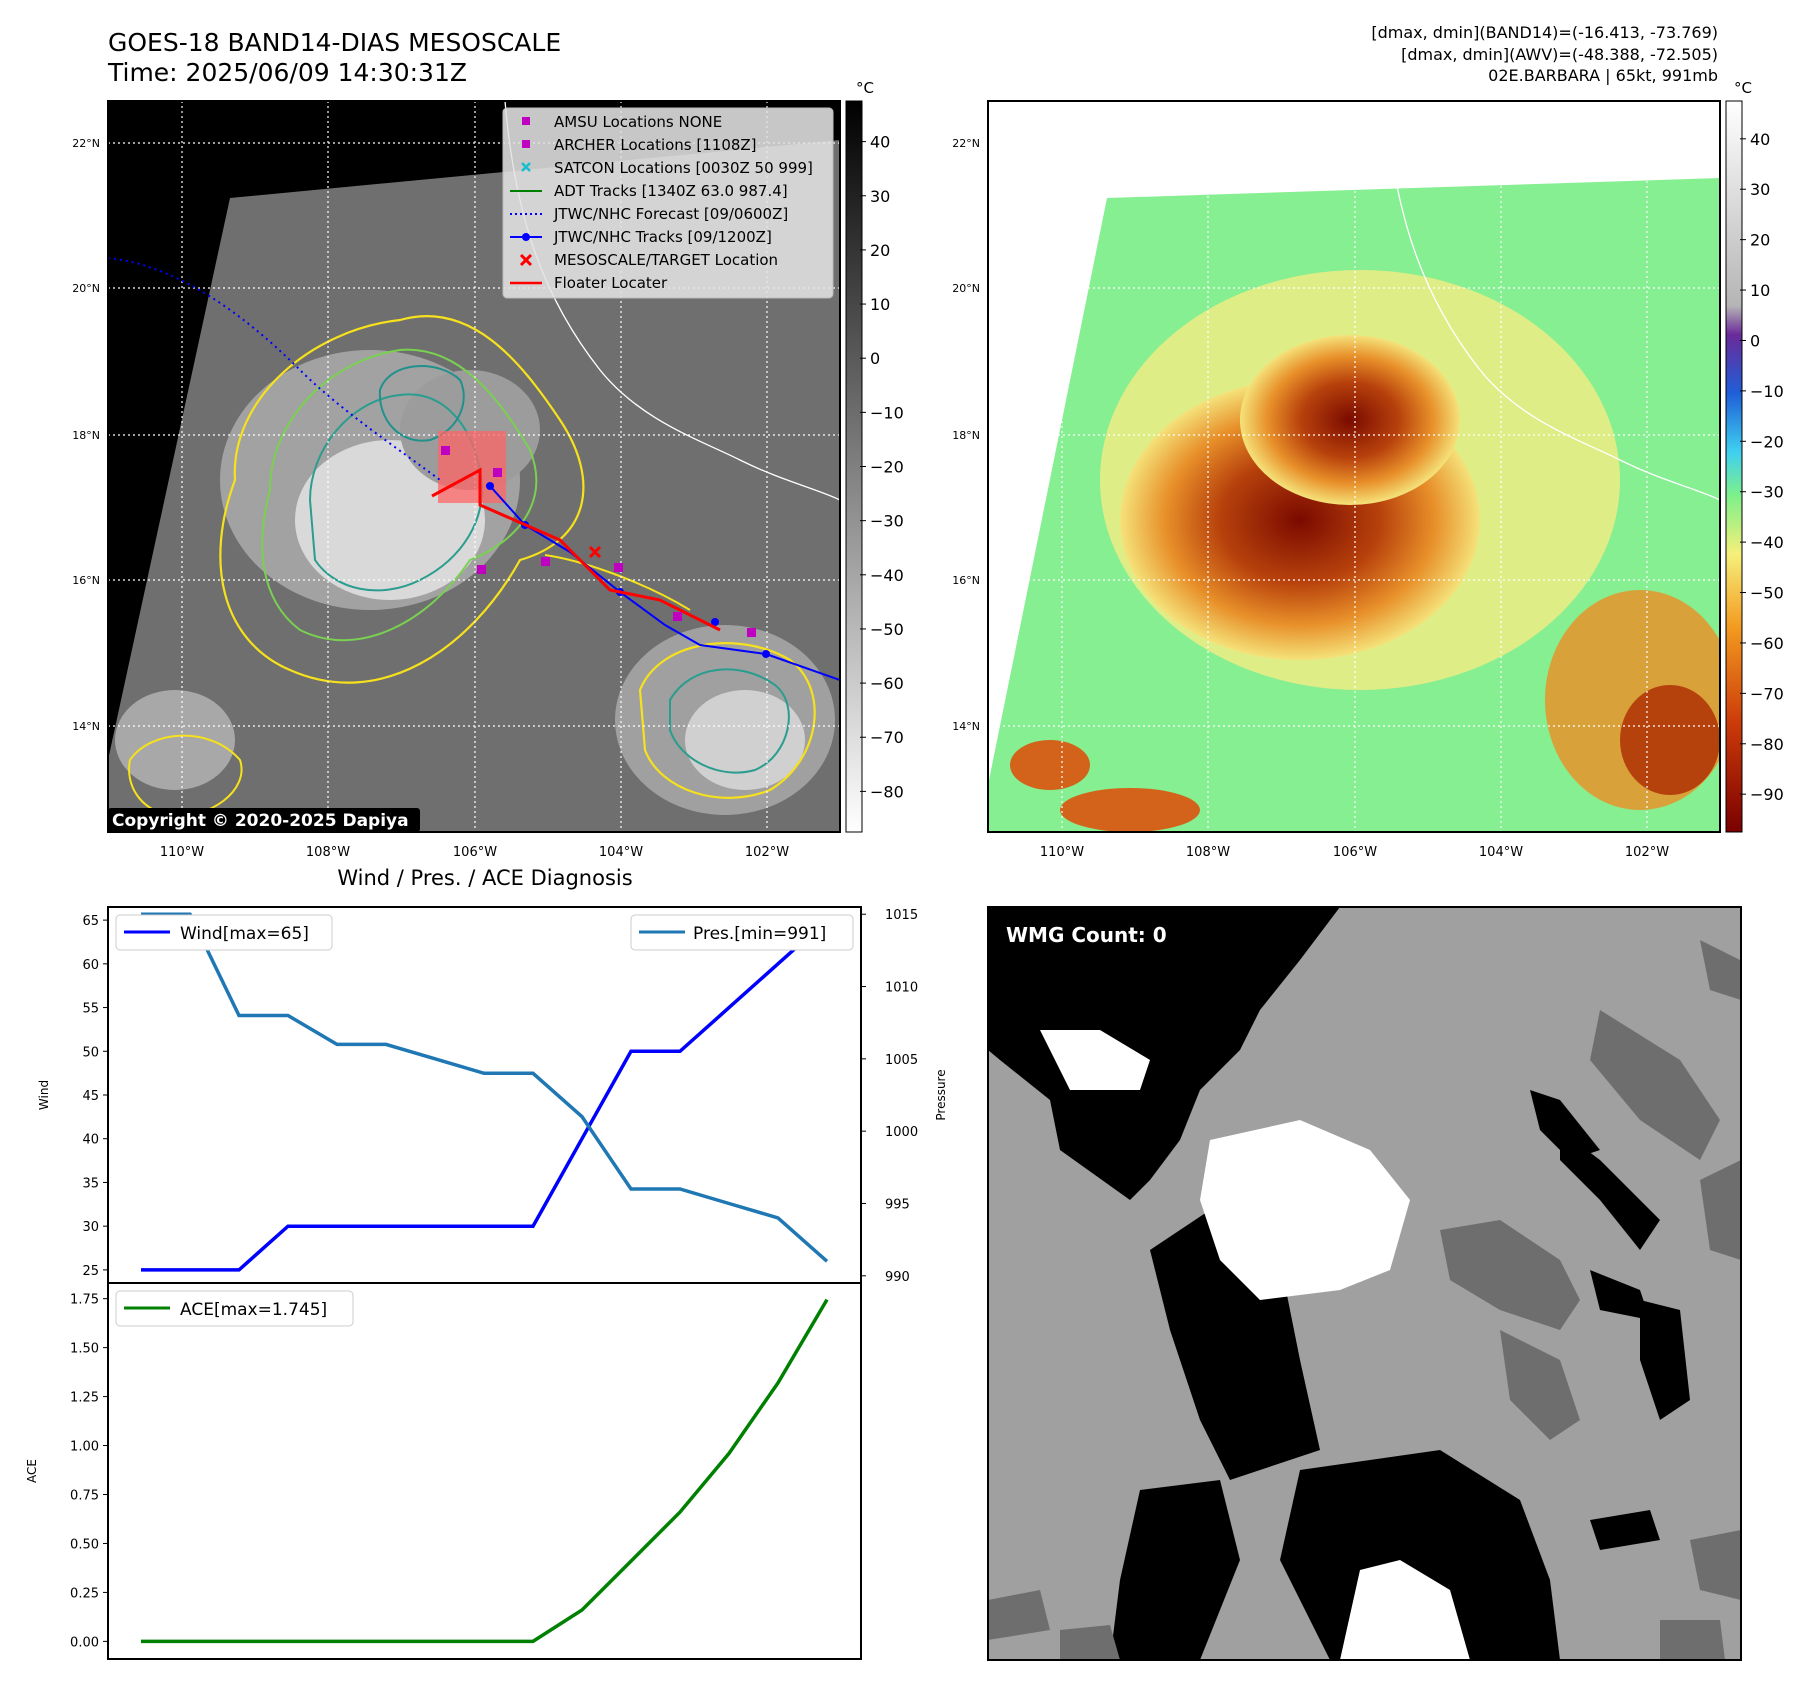 Image resolution: width=1801 pixels, height=1690 pixels. What do you see at coordinates (1760, 290) in the screenshot?
I see `colorbar-awv-tick-3: 10` at bounding box center [1760, 290].